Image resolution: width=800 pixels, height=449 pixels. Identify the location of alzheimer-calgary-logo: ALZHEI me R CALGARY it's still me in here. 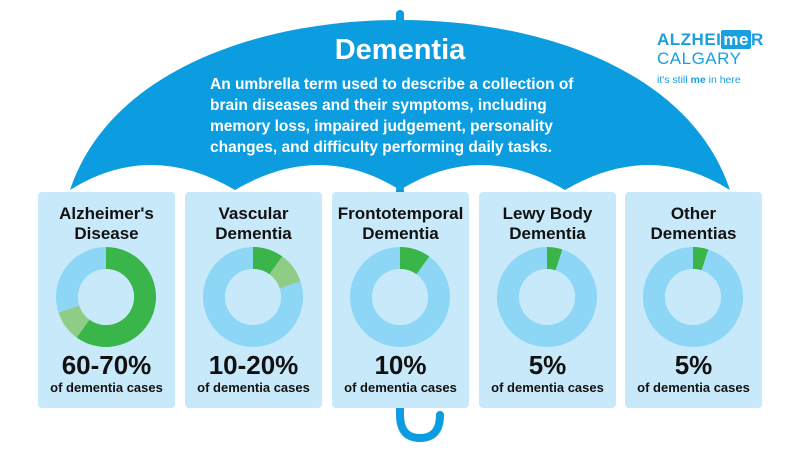
(710, 58).